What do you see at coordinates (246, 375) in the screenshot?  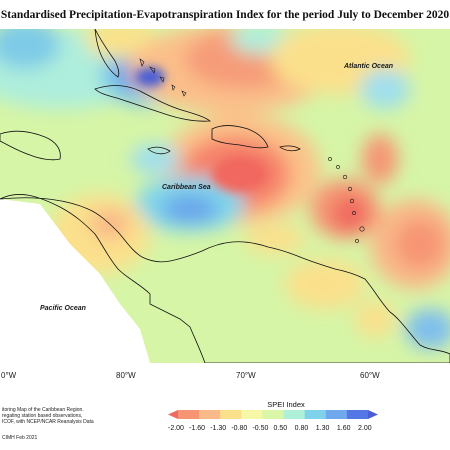 I see `longitude-label-70w: 70°W` at bounding box center [246, 375].